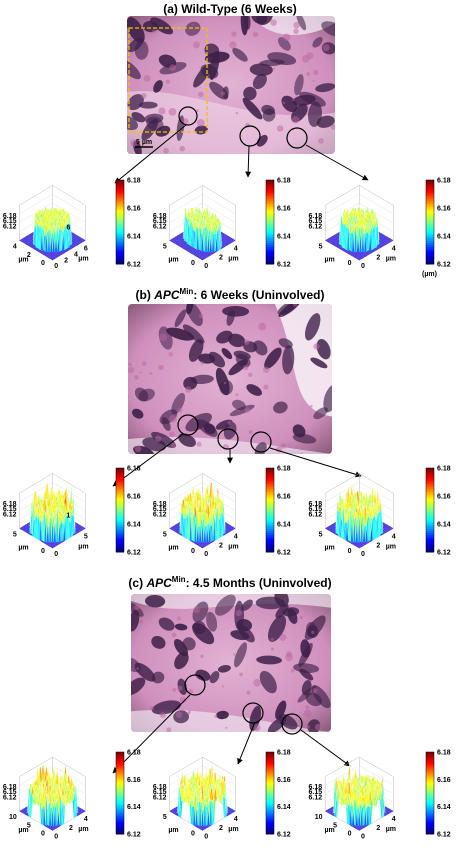 This screenshot has width=460, height=850. What do you see at coordinates (143, 295) in the screenshot?
I see `panel-b-label: (b)` at bounding box center [143, 295].